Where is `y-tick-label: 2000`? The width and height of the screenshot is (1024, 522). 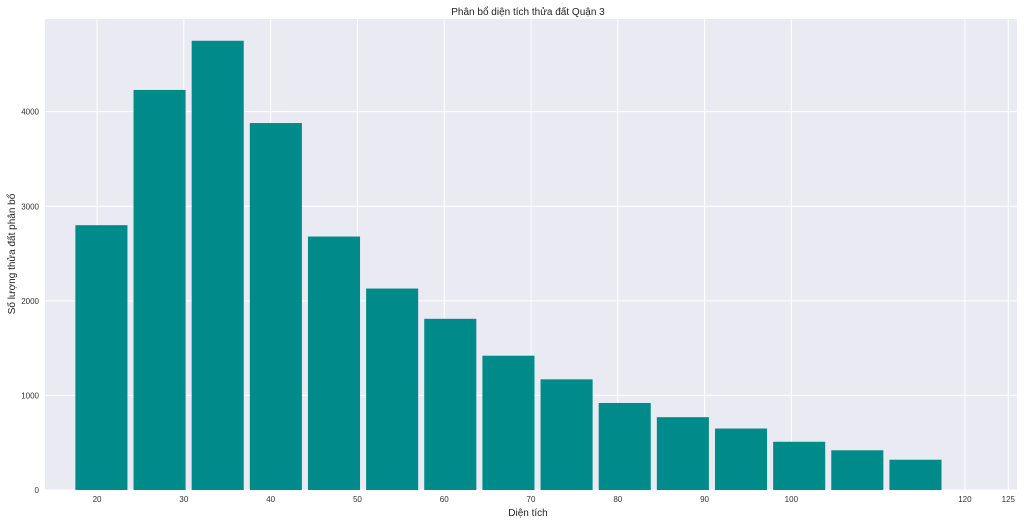 y-tick-label: 2000 is located at coordinates (30, 301).